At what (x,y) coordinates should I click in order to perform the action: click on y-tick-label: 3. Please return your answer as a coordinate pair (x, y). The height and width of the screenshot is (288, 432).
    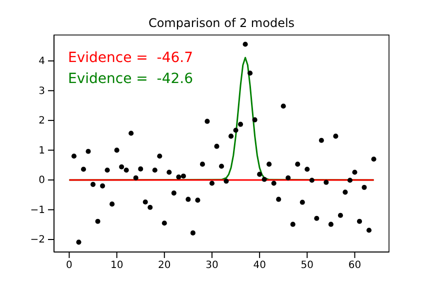
    Looking at the image, I should click on (41, 91).